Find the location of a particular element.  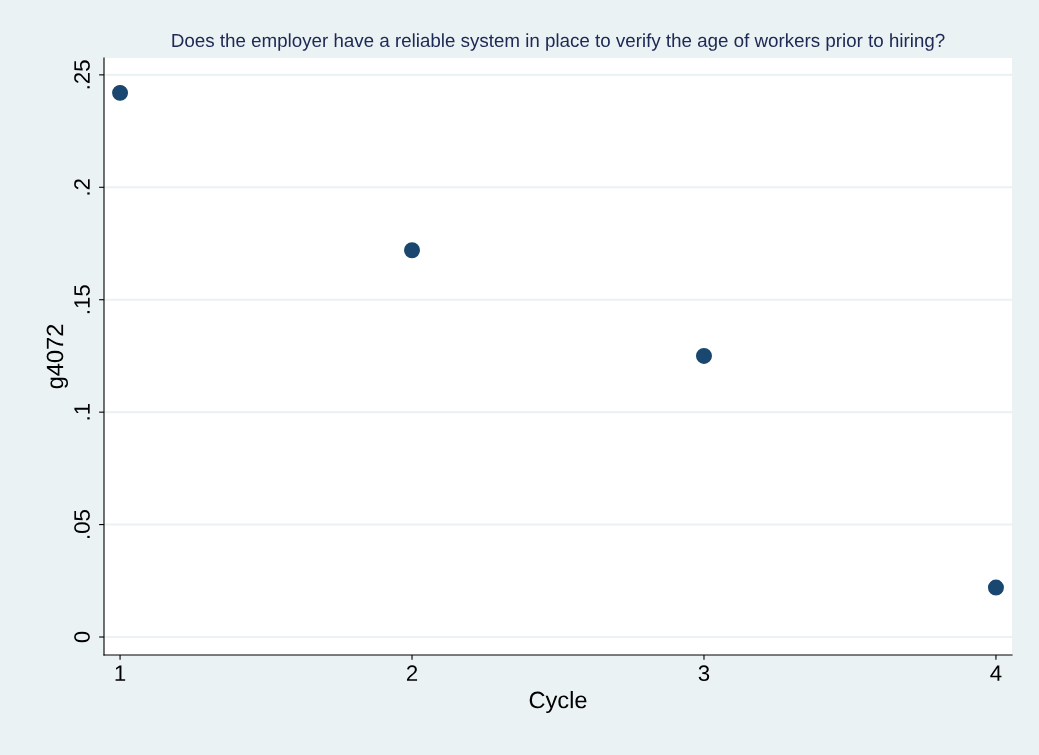

x-tick-label: 1 is located at coordinates (120, 673).